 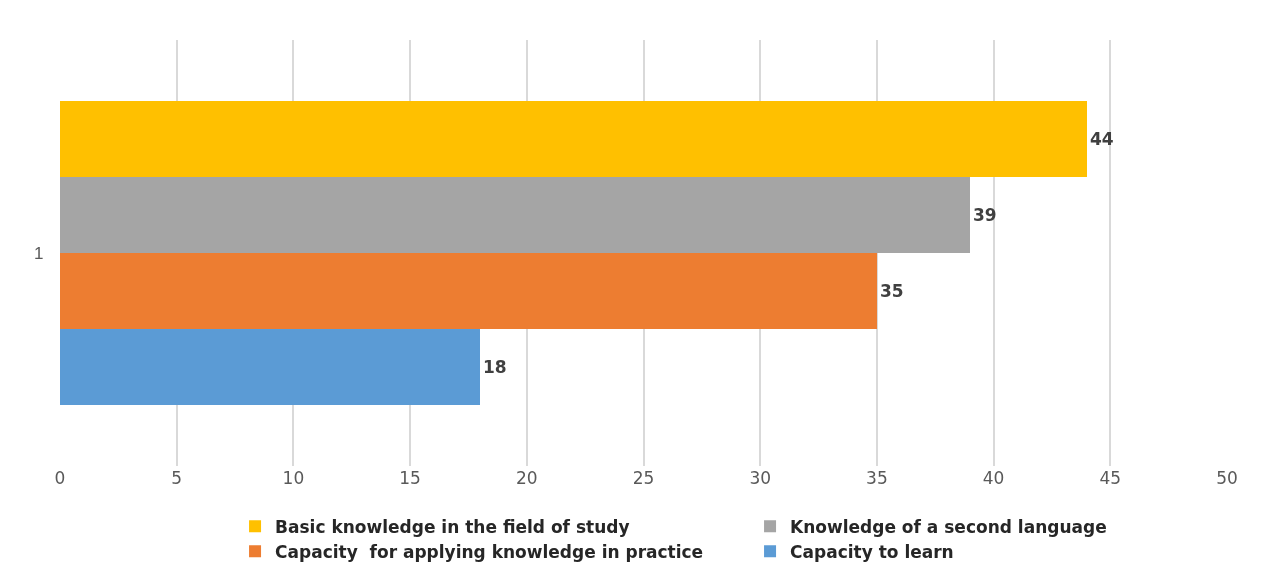 I want to click on x-tick-label: 20, so click(x=526, y=478).